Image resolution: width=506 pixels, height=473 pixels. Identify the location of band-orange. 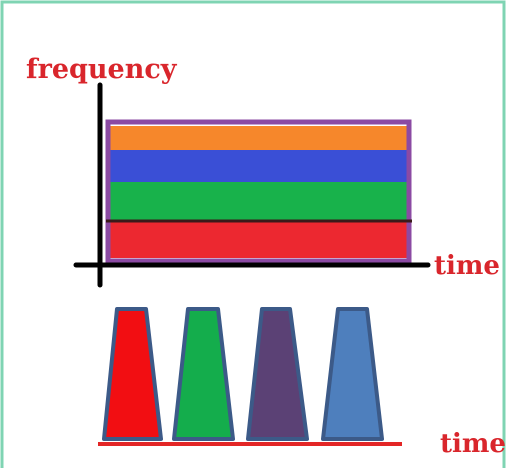
(259, 138).